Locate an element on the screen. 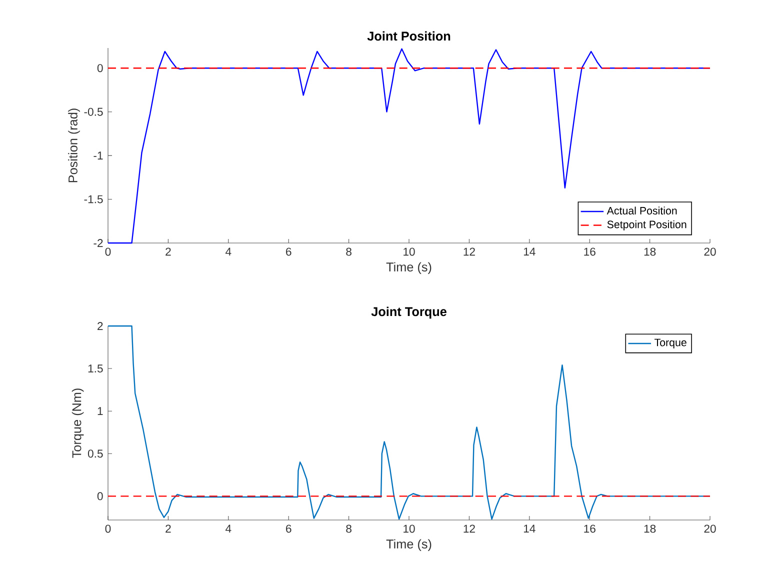  legend-label: Torque is located at coordinates (670, 343).